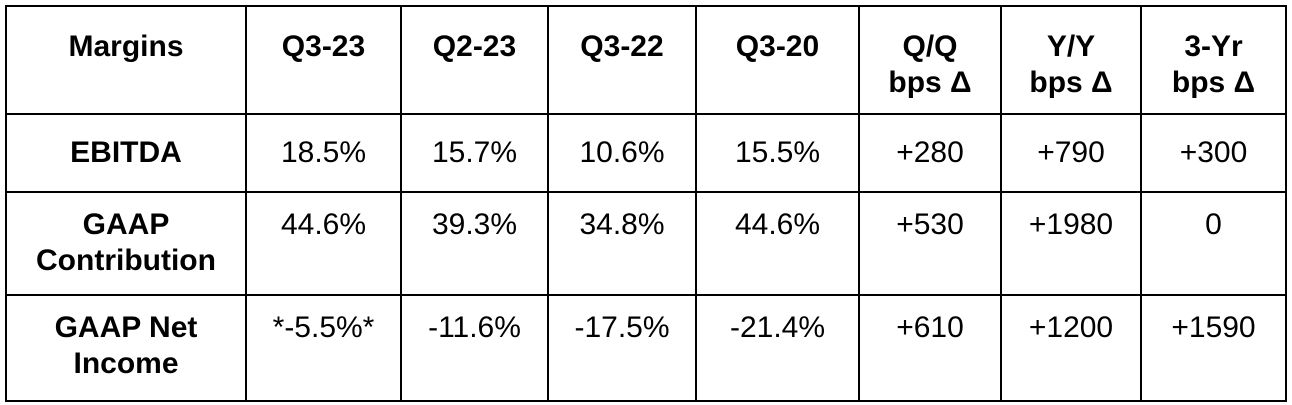 The height and width of the screenshot is (405, 1292). Describe the element at coordinates (777, 348) in the screenshot. I see `table-cell: -21.4%` at that location.